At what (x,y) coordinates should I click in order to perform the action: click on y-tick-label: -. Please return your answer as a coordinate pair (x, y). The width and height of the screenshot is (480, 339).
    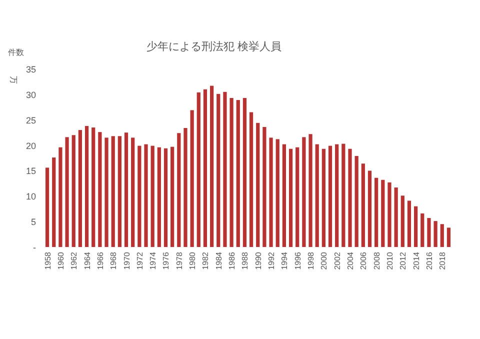
    Looking at the image, I should click on (34, 247).